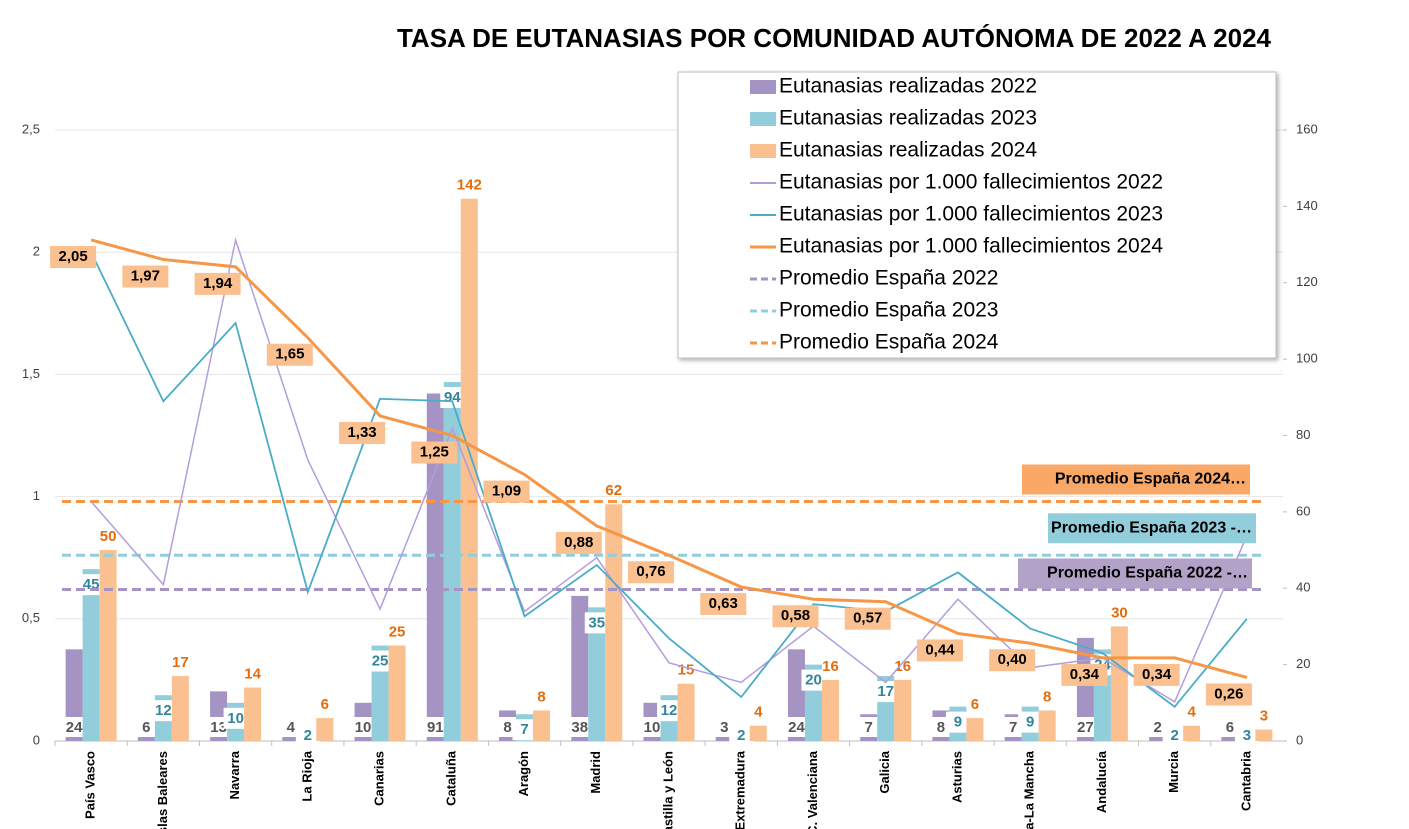 This screenshot has height=829, width=1409. What do you see at coordinates (1299, 739) in the screenshot?
I see `y2-tick-label: 0` at bounding box center [1299, 739].